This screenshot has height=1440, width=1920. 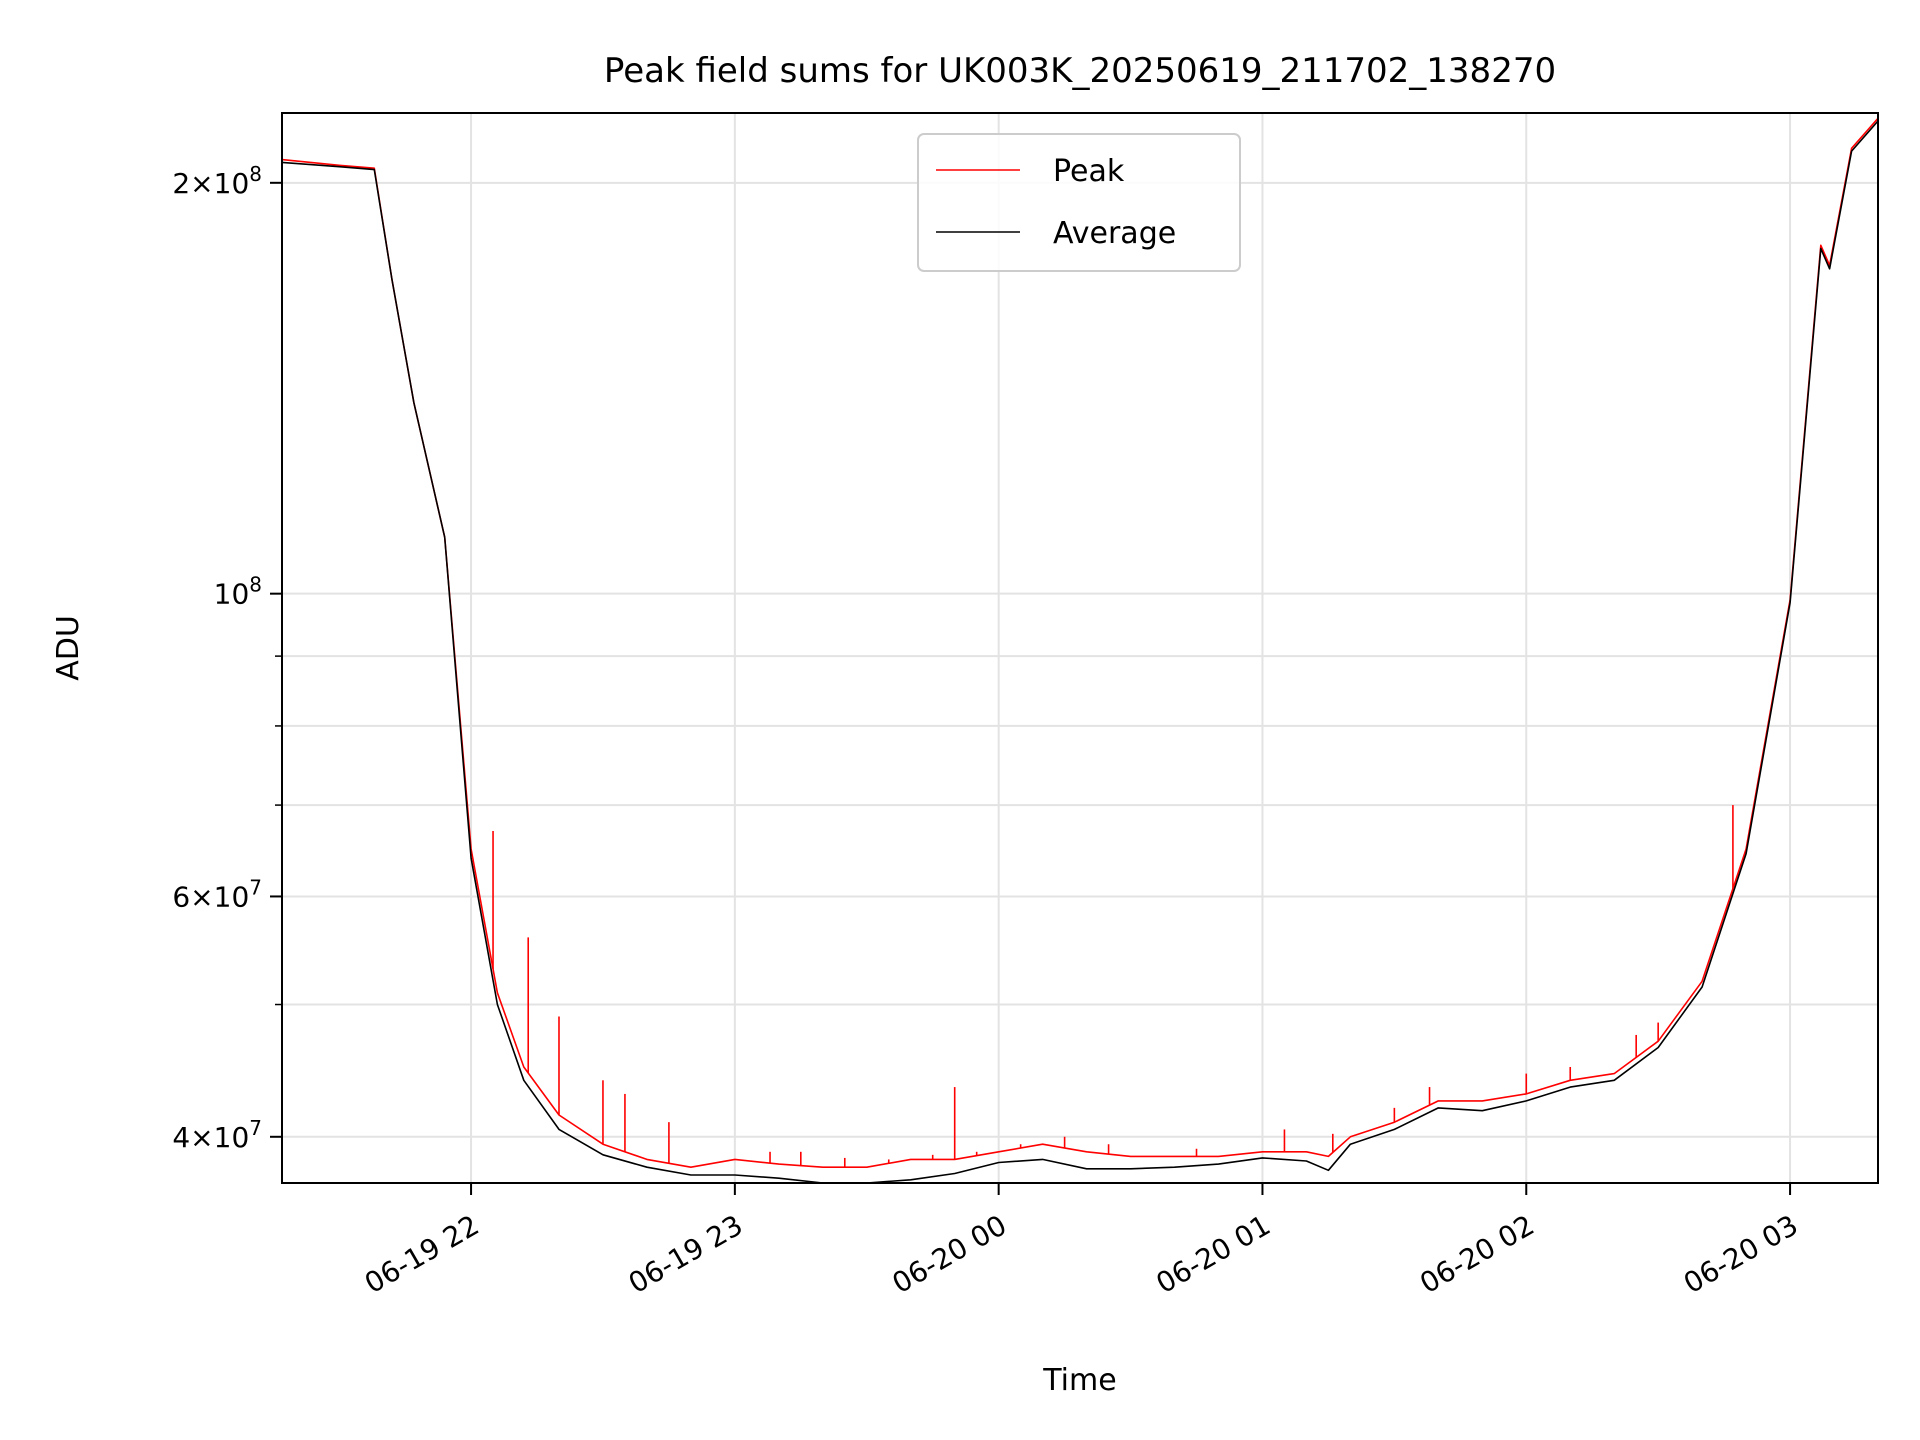 I want to click on y-tick-label: 108, so click(x=238, y=592).